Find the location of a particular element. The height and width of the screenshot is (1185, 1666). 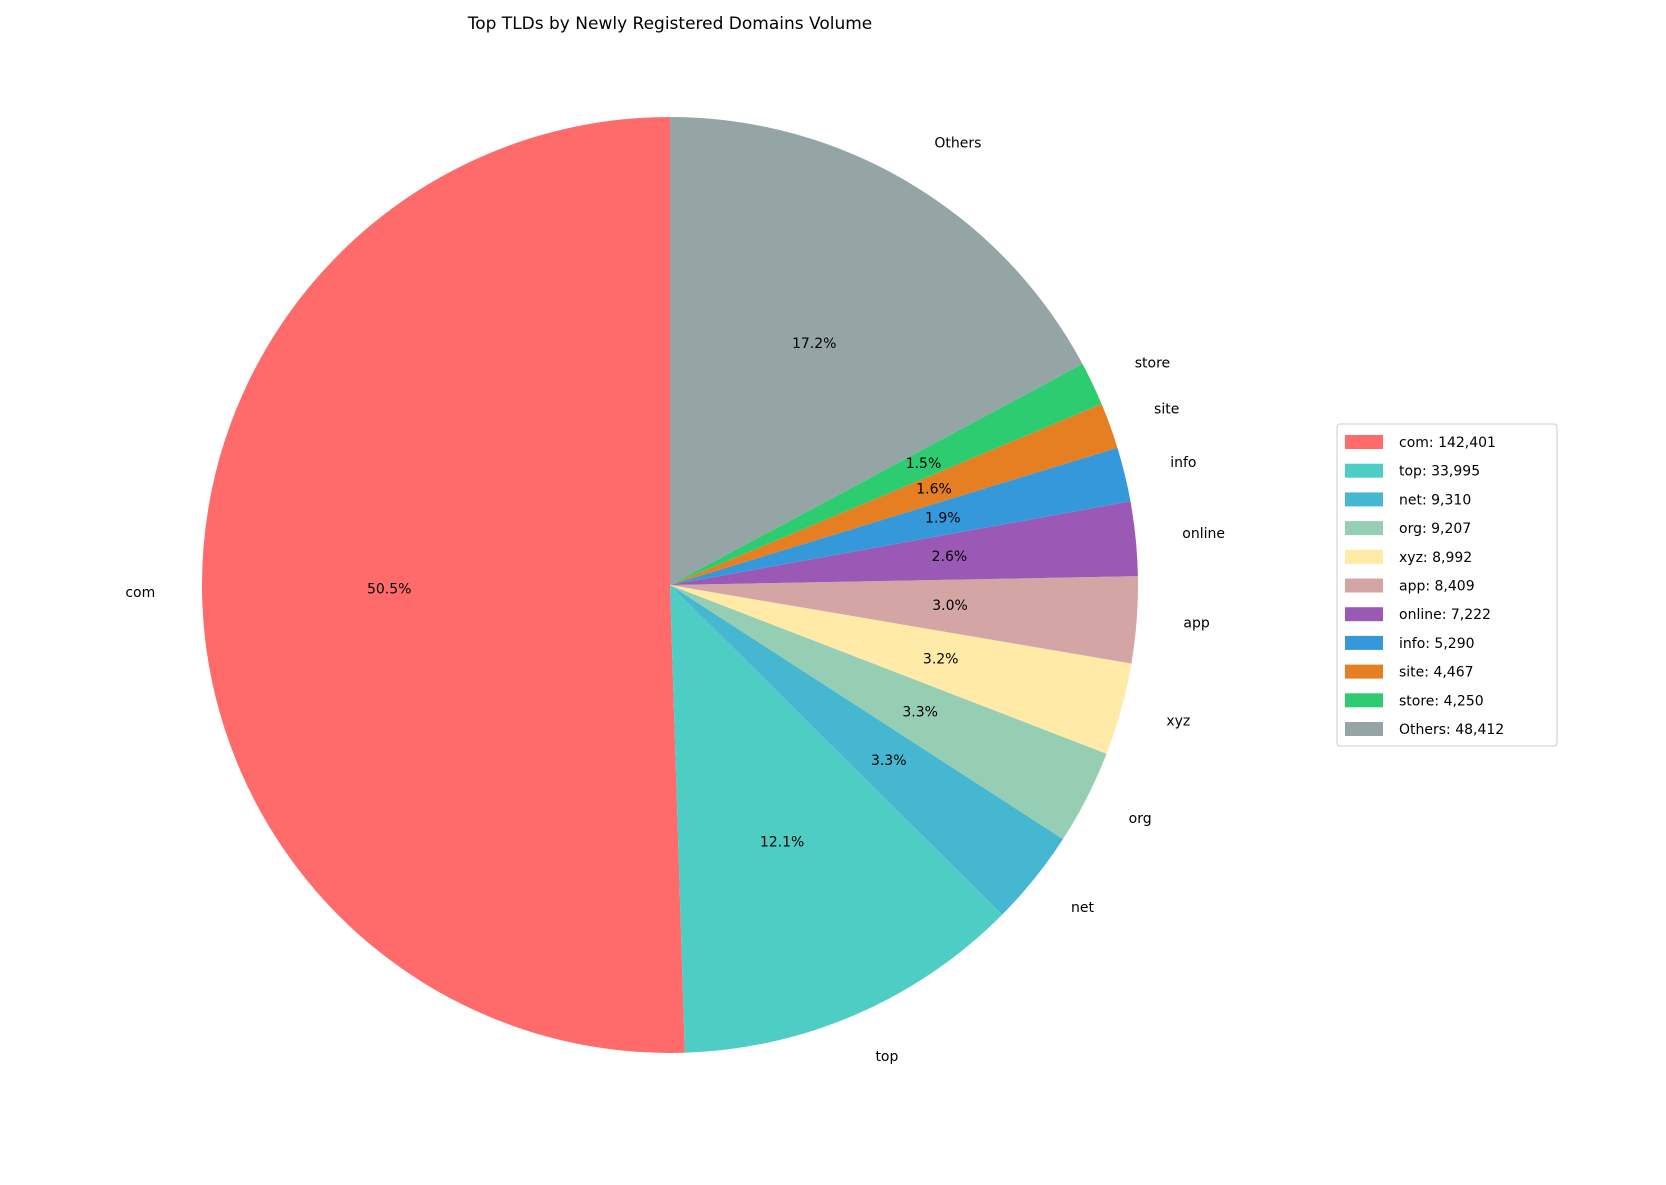

legend-label: store: 4,250 is located at coordinates (1441, 701).